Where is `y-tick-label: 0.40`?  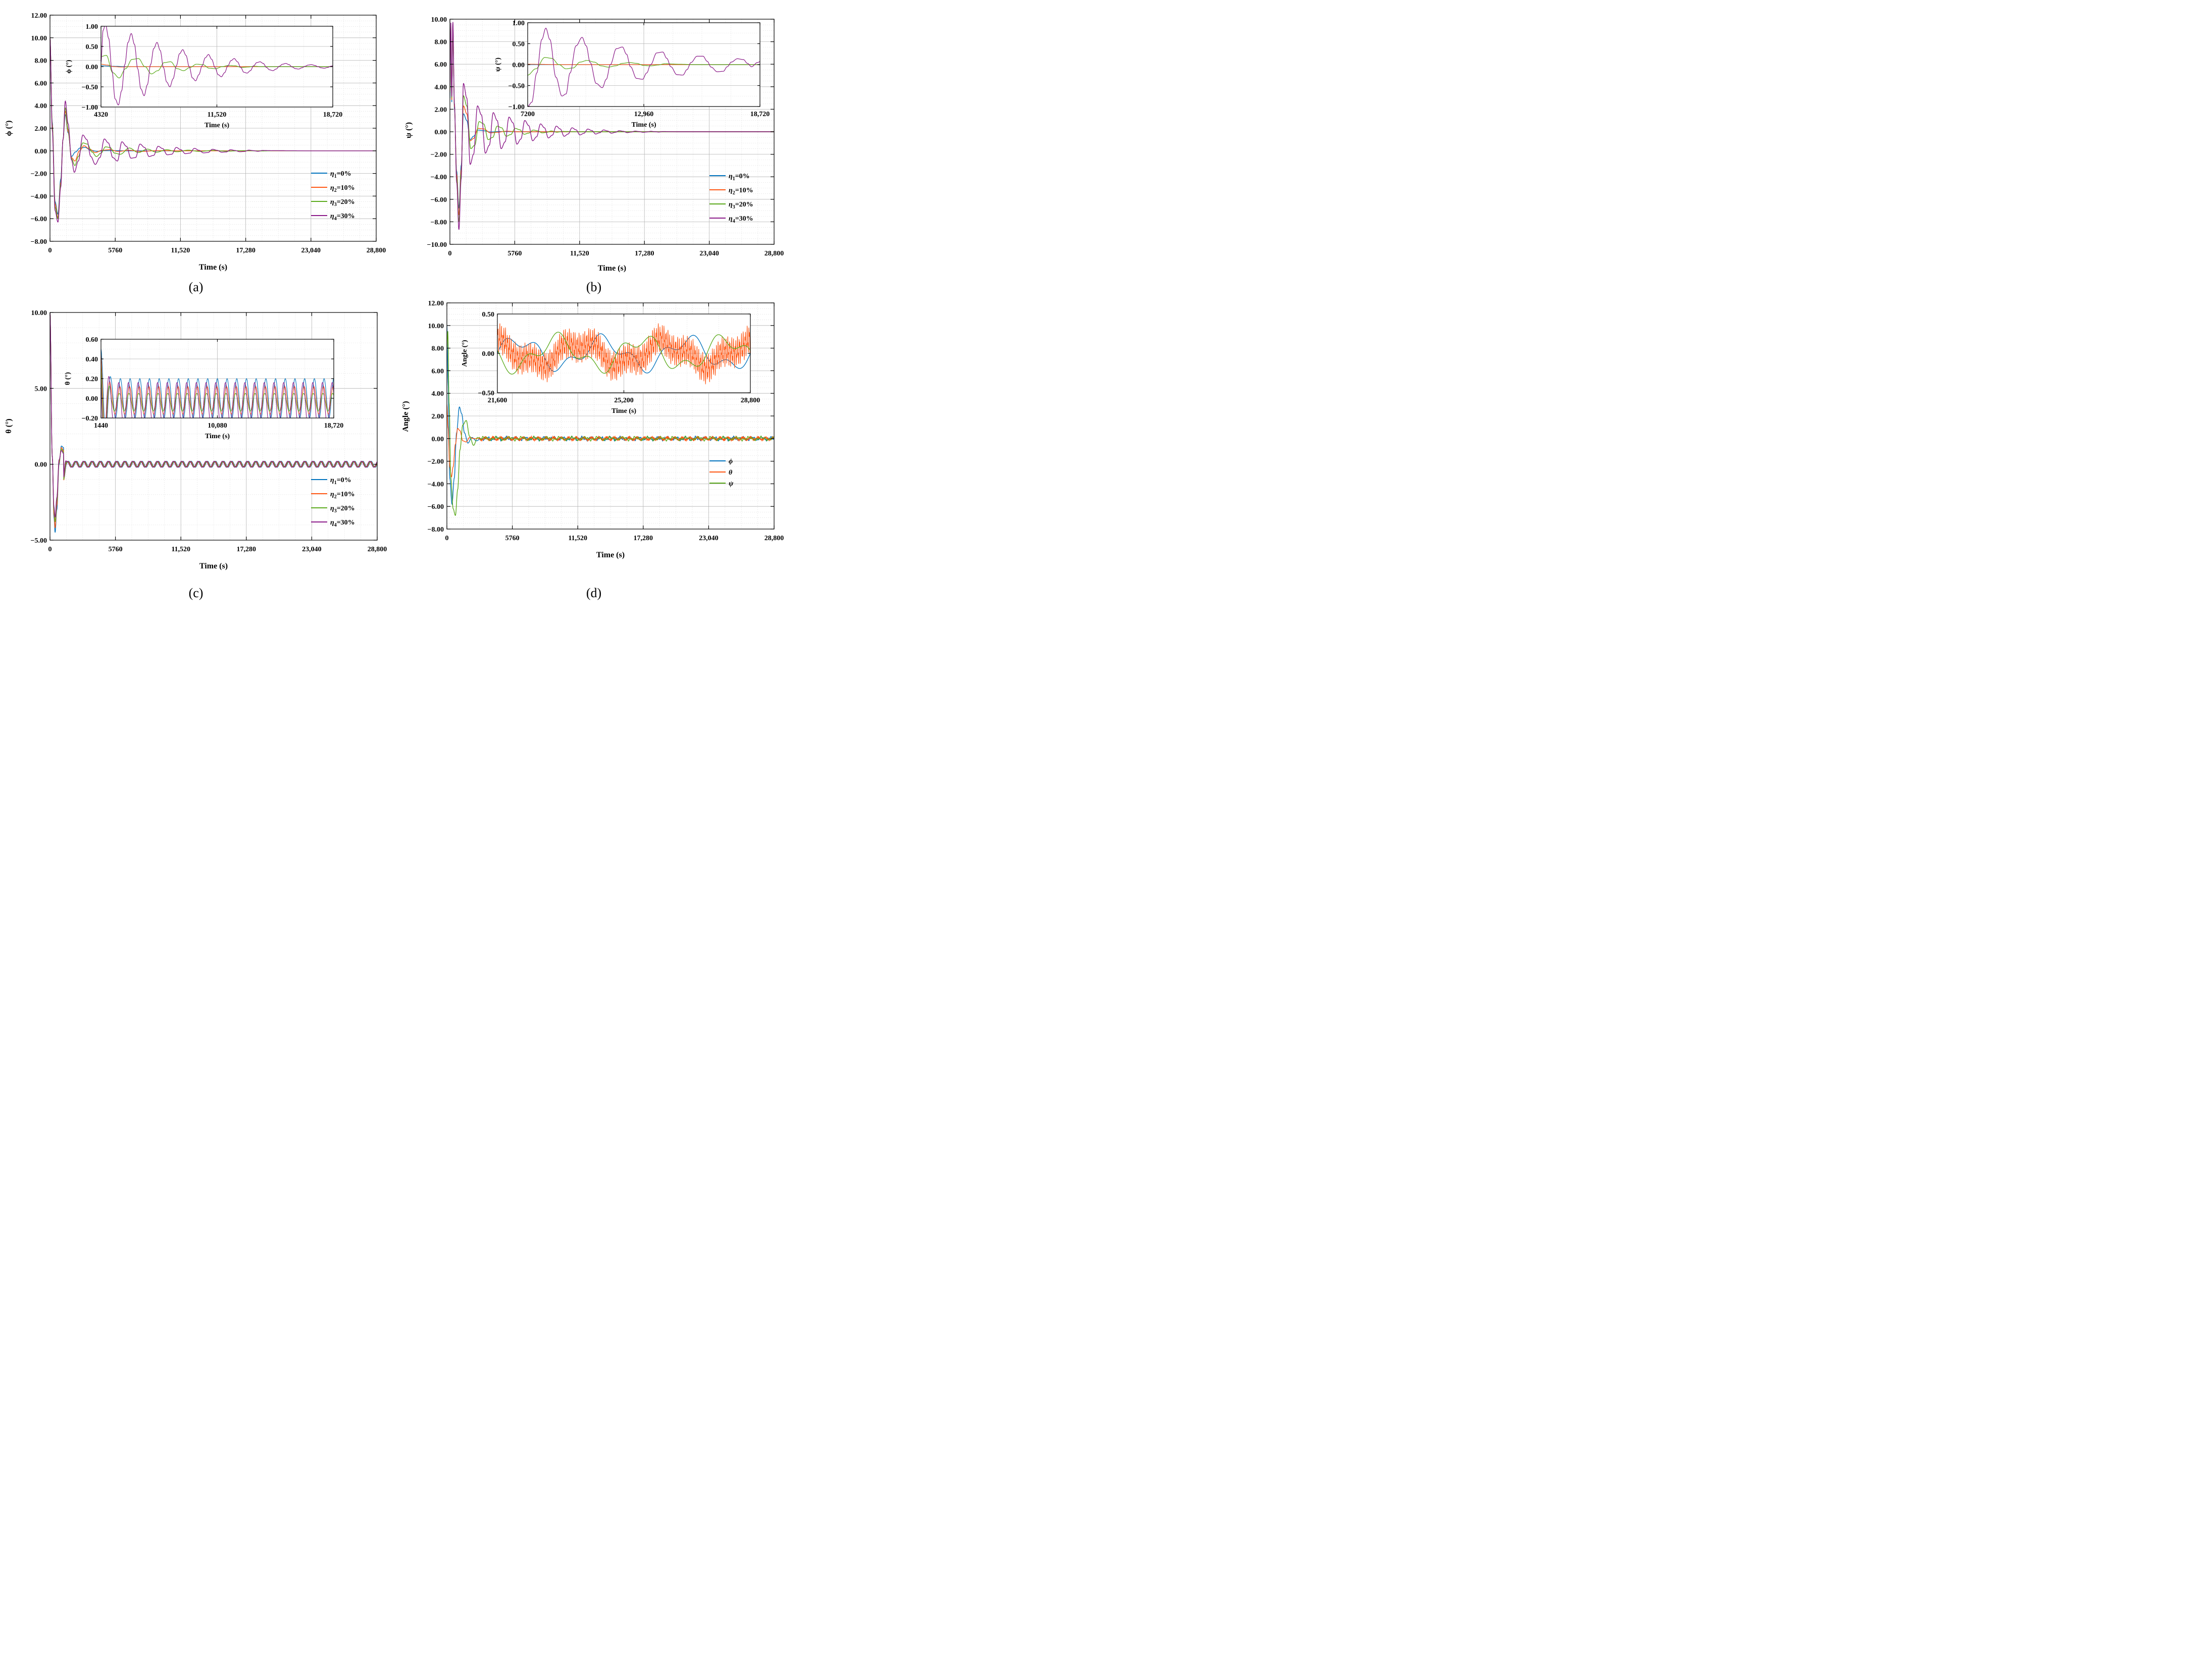 y-tick-label: 0.40 is located at coordinates (92, 359).